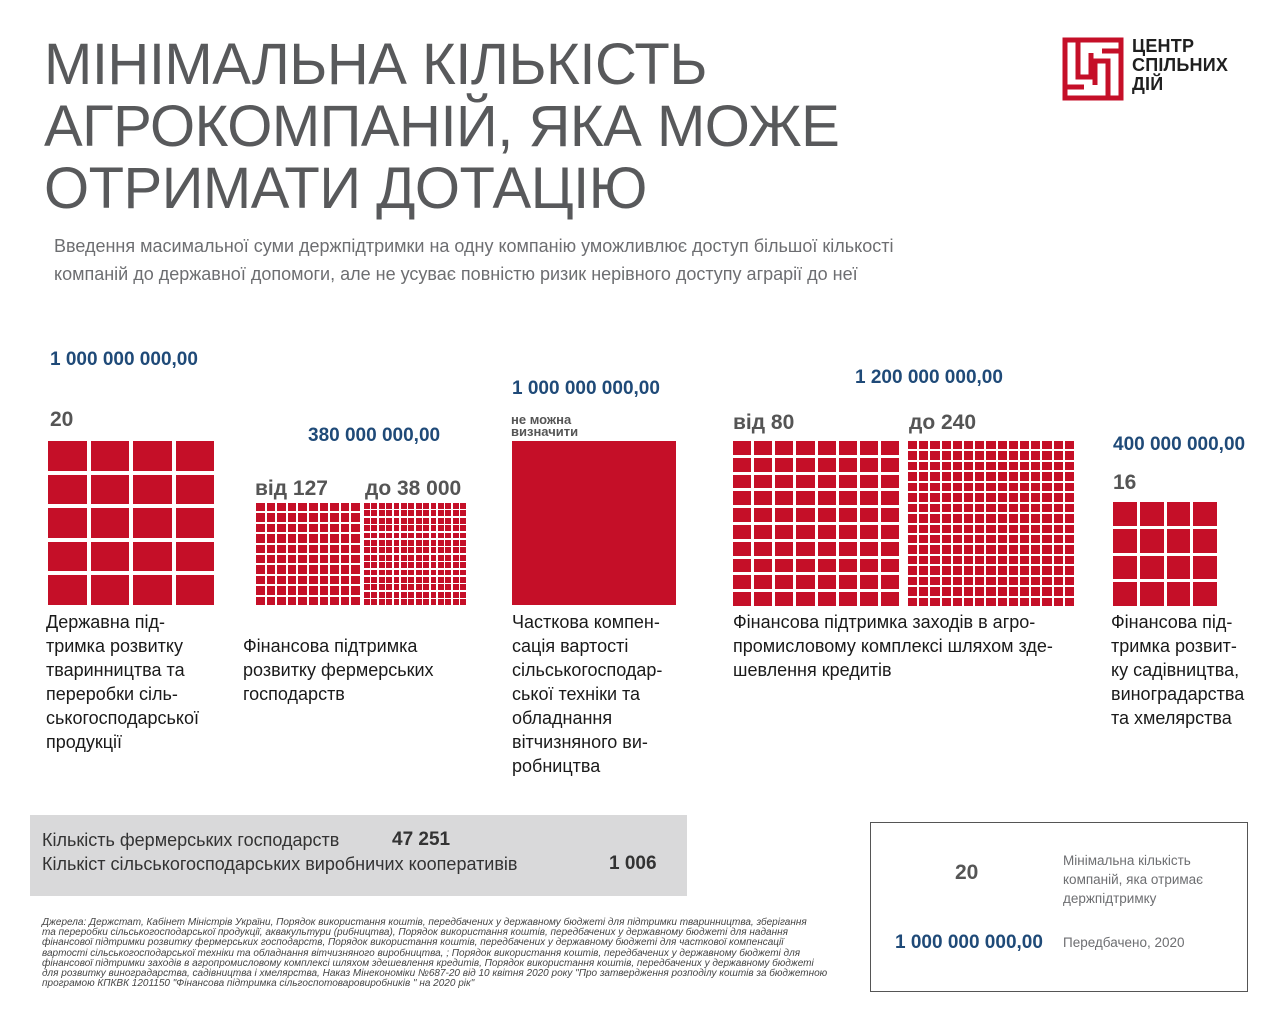 The height and width of the screenshot is (1024, 1280). What do you see at coordinates (294, 694) in the screenshot?
I see `description-line: господарств` at bounding box center [294, 694].